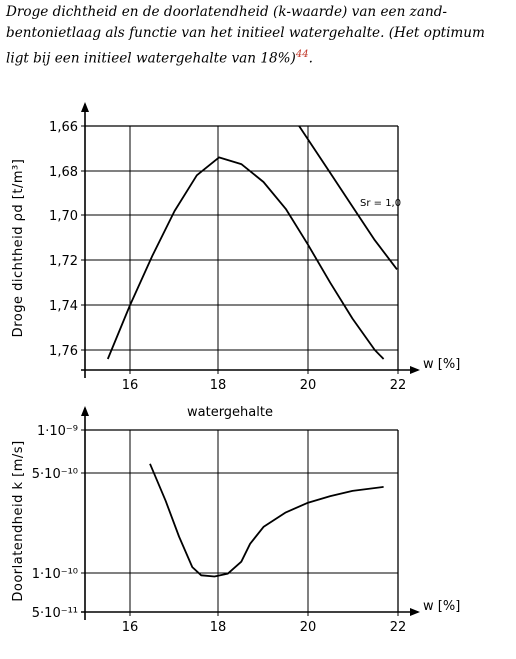  What do you see at coordinates (266, 520) in the screenshot?
I see `data-series-curve` at bounding box center [266, 520].